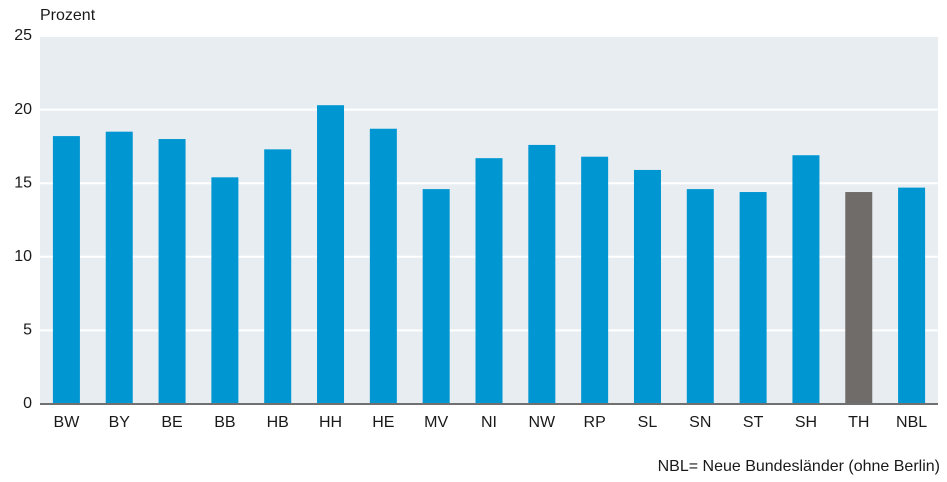 This screenshot has width=947, height=482. What do you see at coordinates (23, 35) in the screenshot?
I see `y-tick-label: 25` at bounding box center [23, 35].